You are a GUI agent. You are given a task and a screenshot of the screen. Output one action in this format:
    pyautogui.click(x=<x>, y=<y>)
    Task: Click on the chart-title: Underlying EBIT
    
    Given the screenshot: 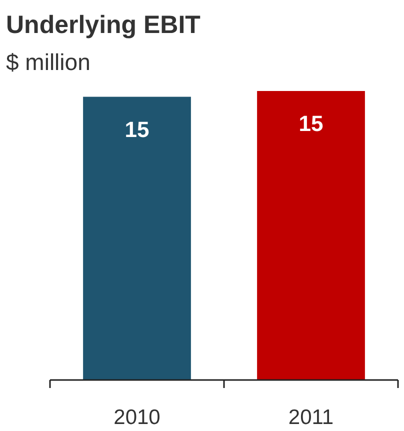 What is the action you would take?
    pyautogui.click(x=103, y=25)
    